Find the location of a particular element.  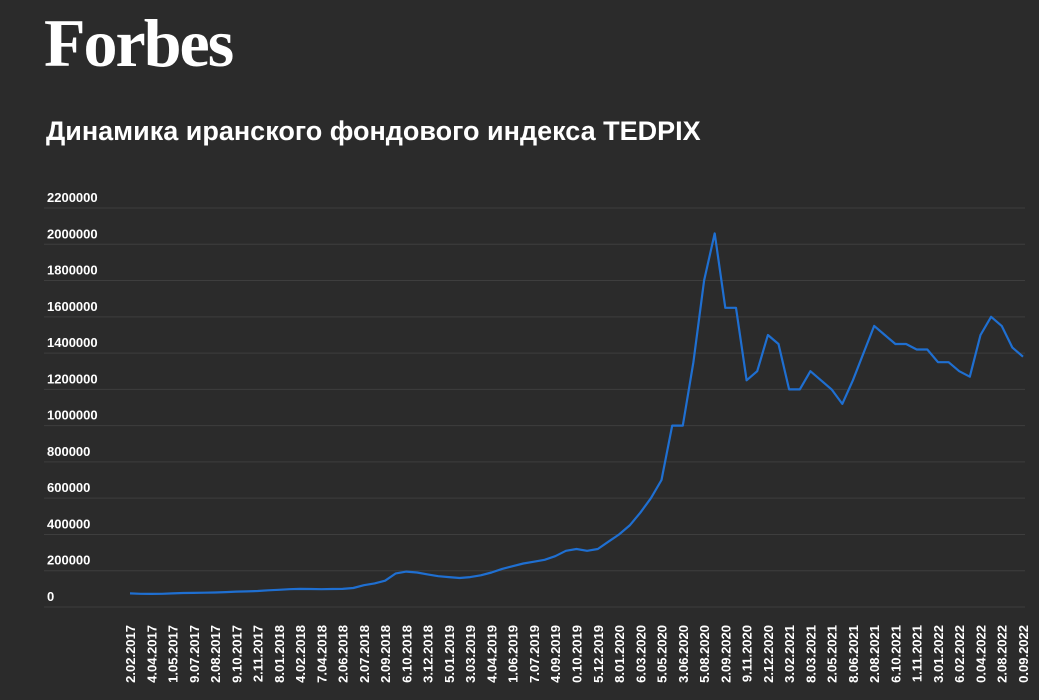

x-tick-label: 3.01.2022 is located at coordinates (938, 654).